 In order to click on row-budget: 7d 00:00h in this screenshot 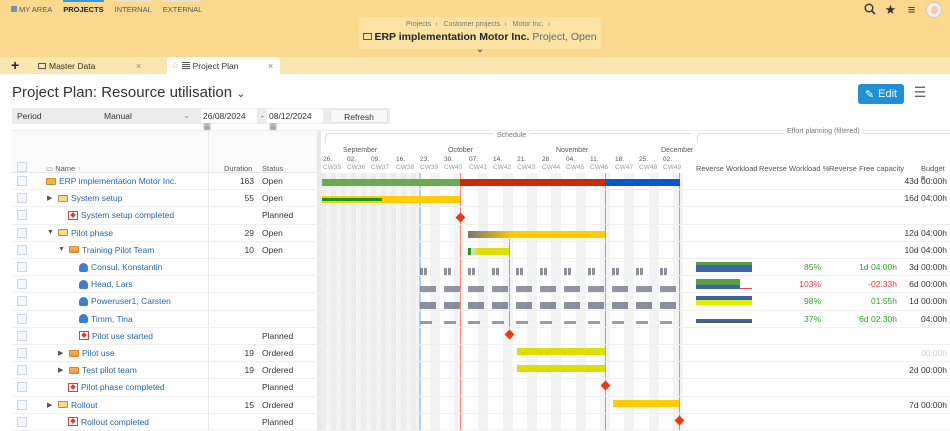, I will do `click(928, 404)`.